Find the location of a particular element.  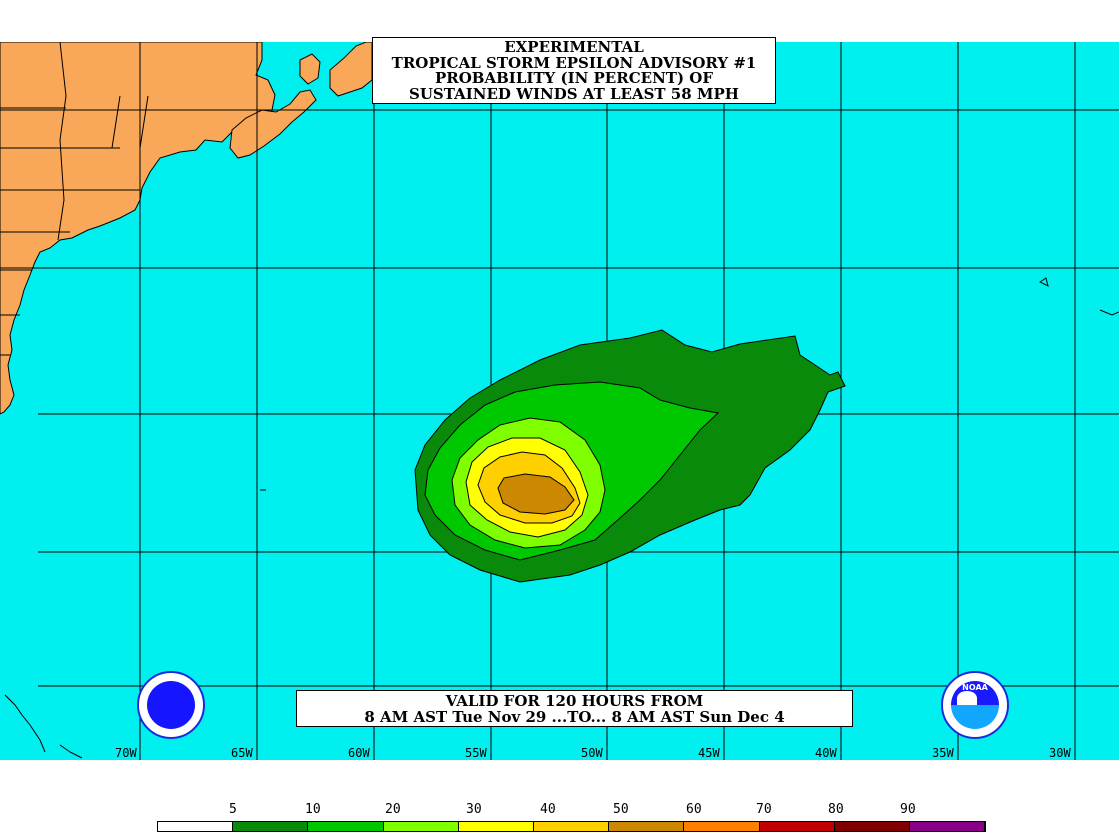

legend-label-80: 80 is located at coordinates (836, 809).